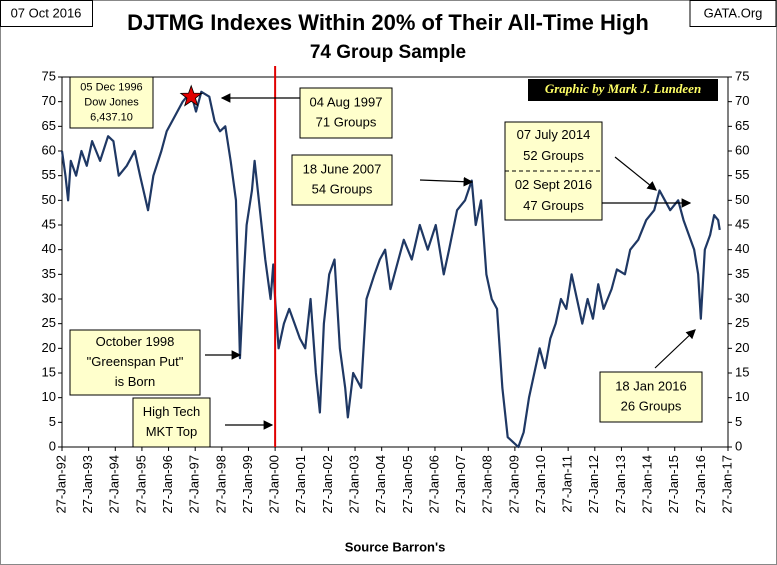 The height and width of the screenshot is (565, 777). What do you see at coordinates (49, 347) in the screenshot?
I see `y-tick-label: 20` at bounding box center [49, 347].